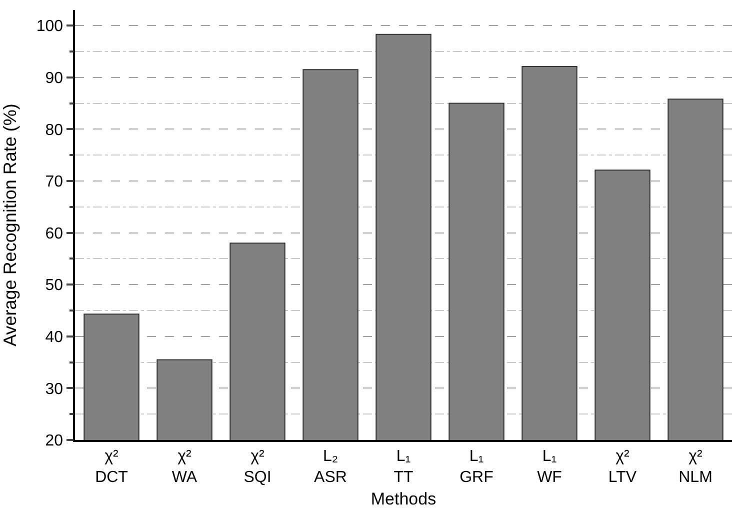 The width and height of the screenshot is (747, 530). Describe the element at coordinates (477, 467) in the screenshot. I see `x-tick-label: L₁ GRF` at that location.